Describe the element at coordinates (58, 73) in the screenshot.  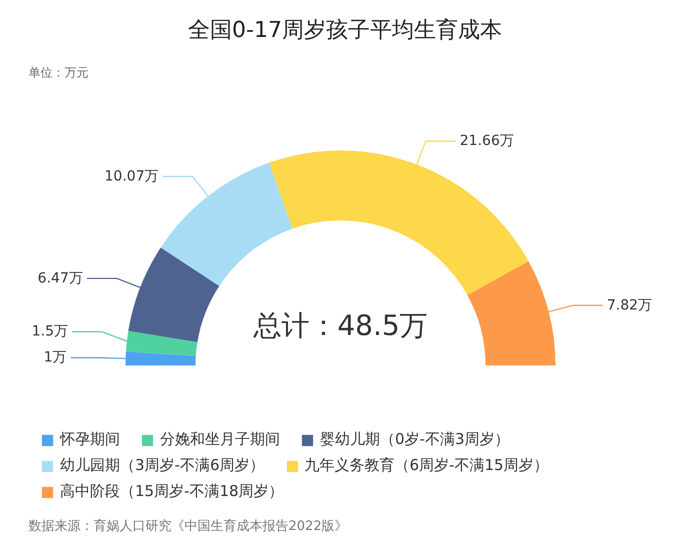
I see `text: 单位：万元` at that location.